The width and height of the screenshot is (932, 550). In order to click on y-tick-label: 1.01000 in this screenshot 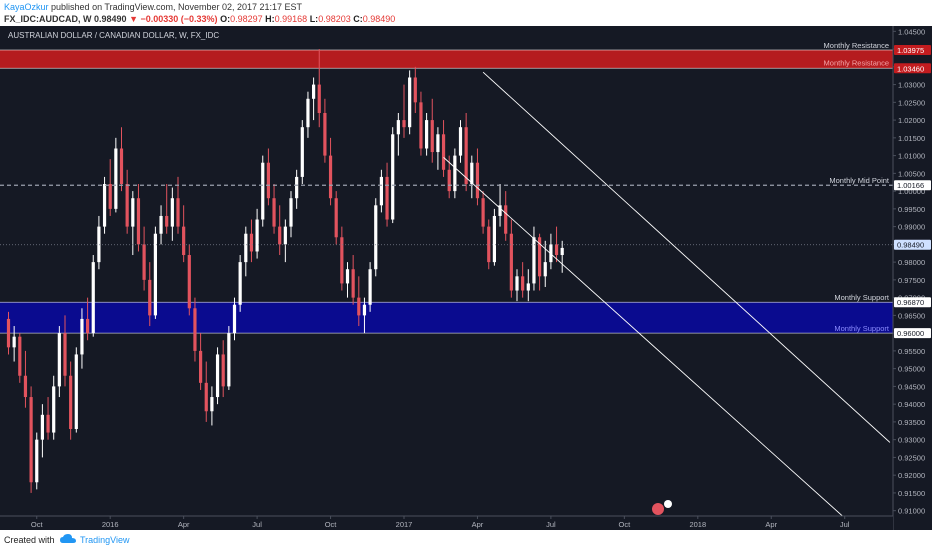, I will do `click(911, 156)`.